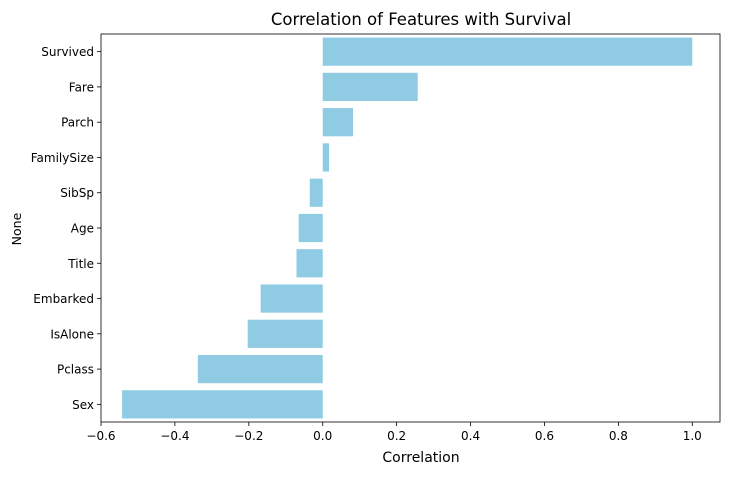  Describe the element at coordinates (222, 404) in the screenshot. I see `bar-sex` at that location.